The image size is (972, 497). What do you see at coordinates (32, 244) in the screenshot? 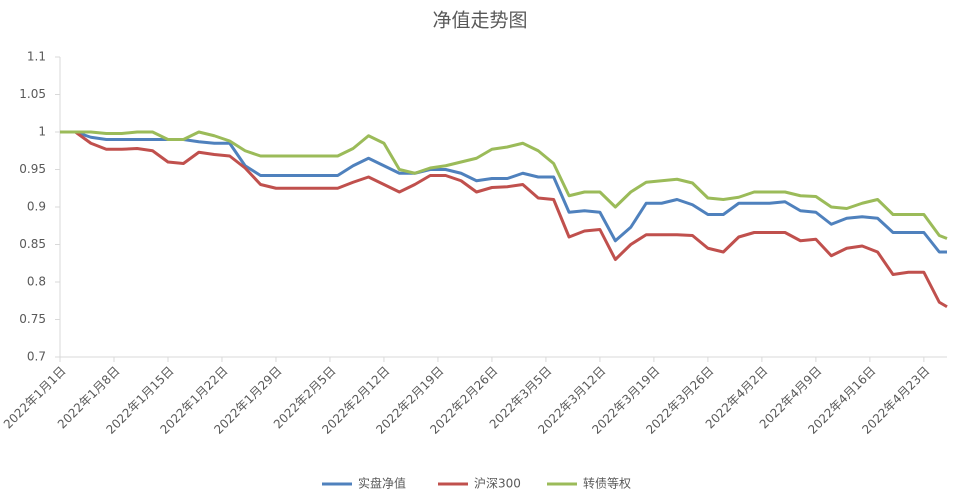
I see `y-tick-label: 0.85` at bounding box center [32, 244].